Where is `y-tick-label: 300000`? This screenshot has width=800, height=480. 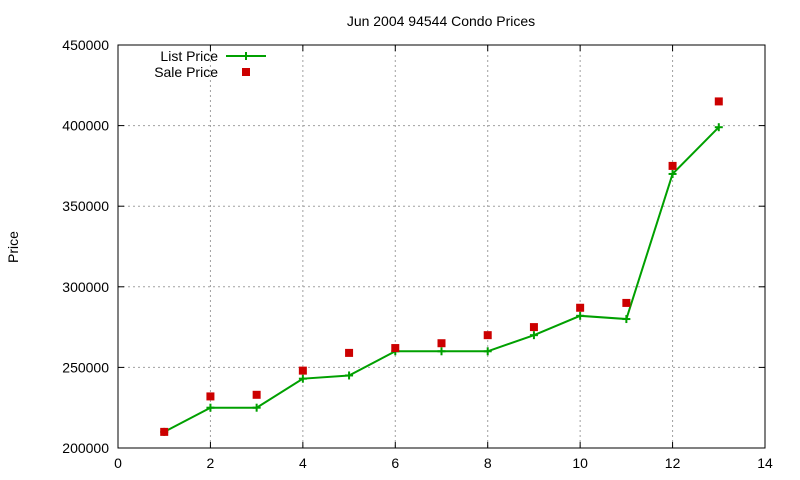 y-tick-label: 300000 is located at coordinates (85, 287).